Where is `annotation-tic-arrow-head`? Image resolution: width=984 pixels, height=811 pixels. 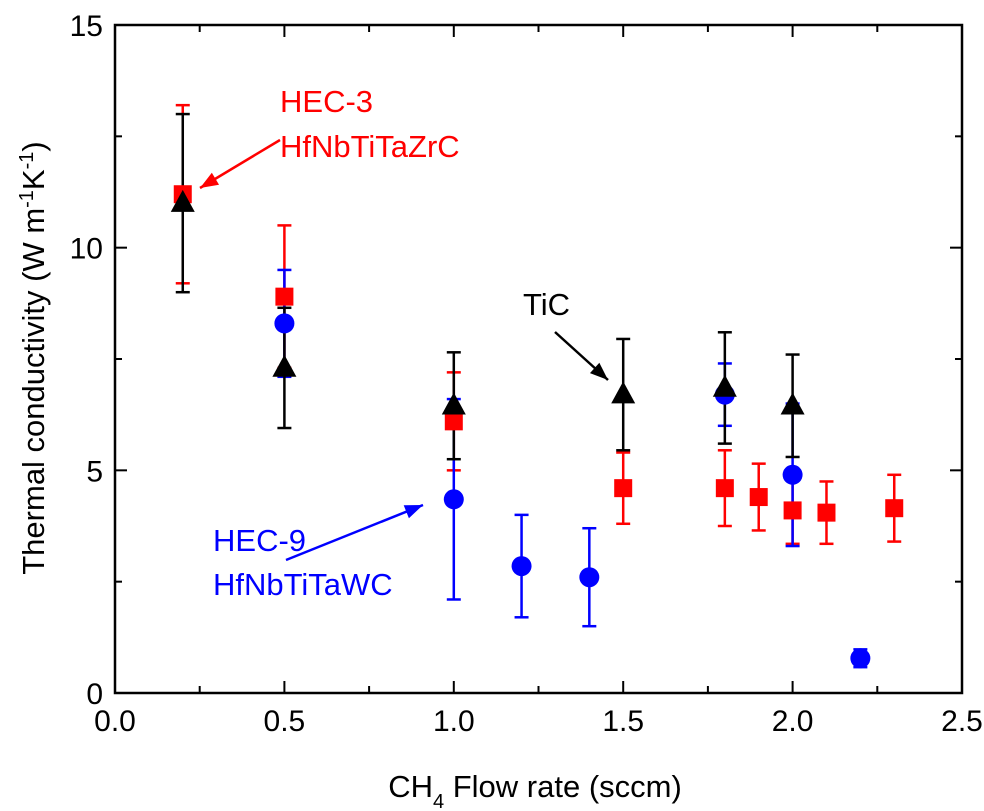
annotation-tic-arrow-head is located at coordinates (598, 371).